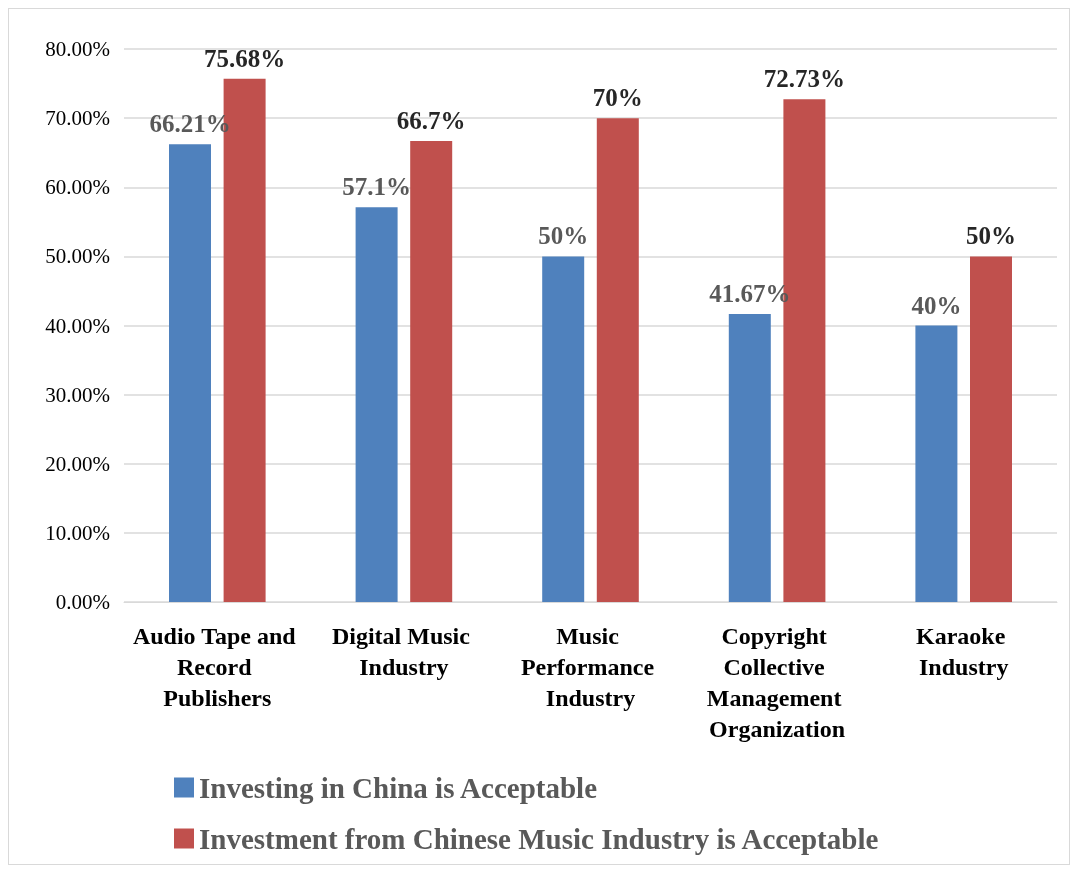 Image resolution: width=1070 pixels, height=869 pixels. What do you see at coordinates (777, 682) in the screenshot?
I see `x-tick-label: Copyright Collective Management Organization` at bounding box center [777, 682].